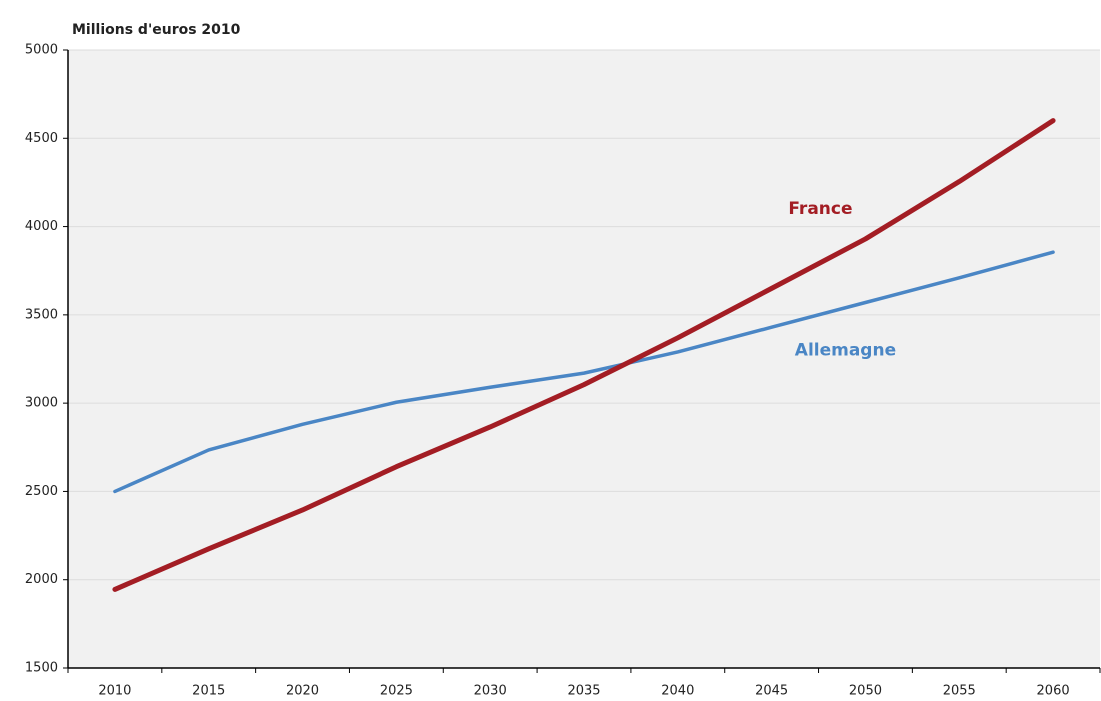 The image size is (1101, 701). What do you see at coordinates (41, 579) in the screenshot?
I see `y-tick-label: 2000` at bounding box center [41, 579].